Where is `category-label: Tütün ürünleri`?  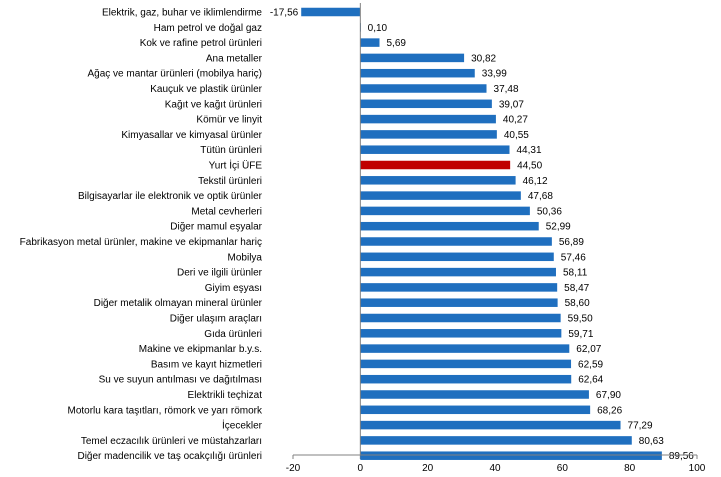
category-label: Tütün ürünleri is located at coordinates (231, 150).